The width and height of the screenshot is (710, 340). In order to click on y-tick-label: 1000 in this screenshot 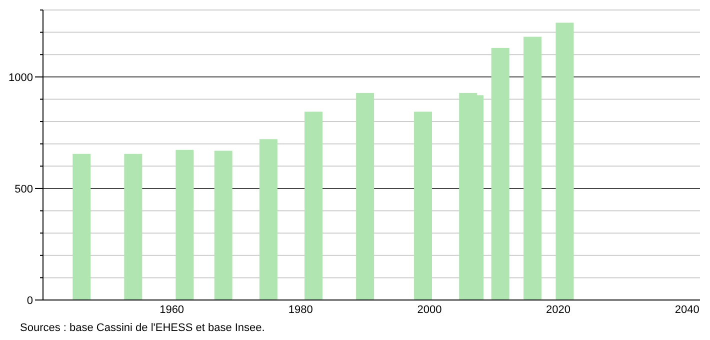, I will do `click(20, 78)`.